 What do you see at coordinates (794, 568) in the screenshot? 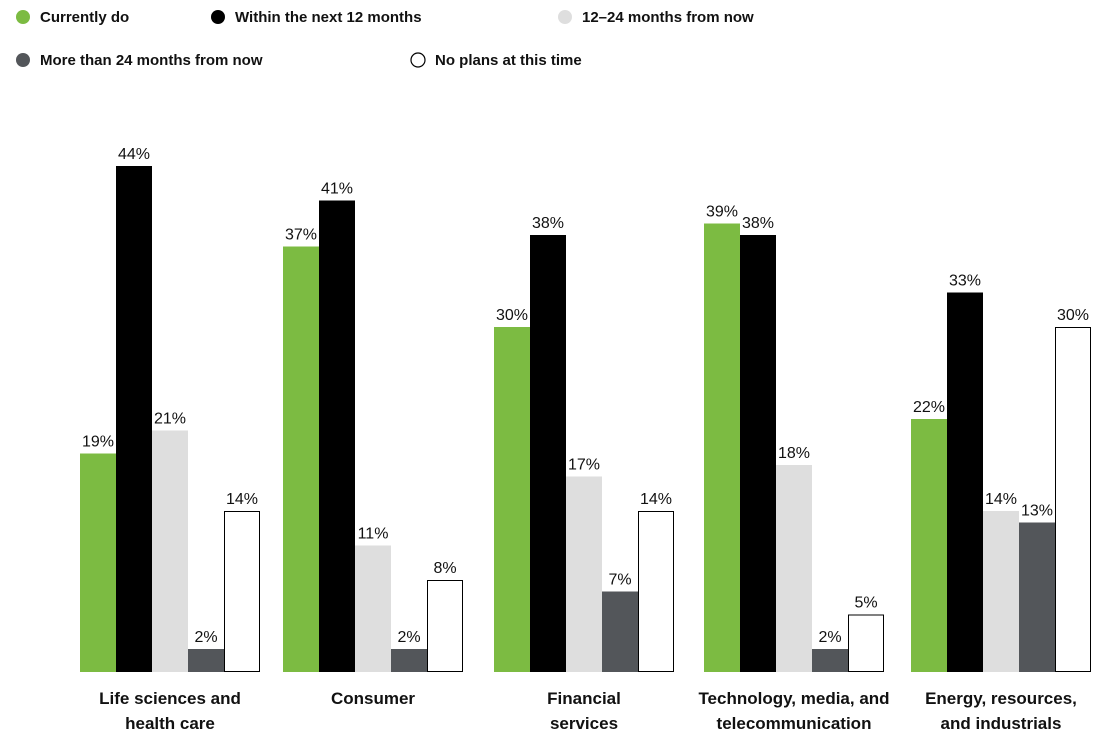
I see `bar-c4-s3` at bounding box center [794, 568].